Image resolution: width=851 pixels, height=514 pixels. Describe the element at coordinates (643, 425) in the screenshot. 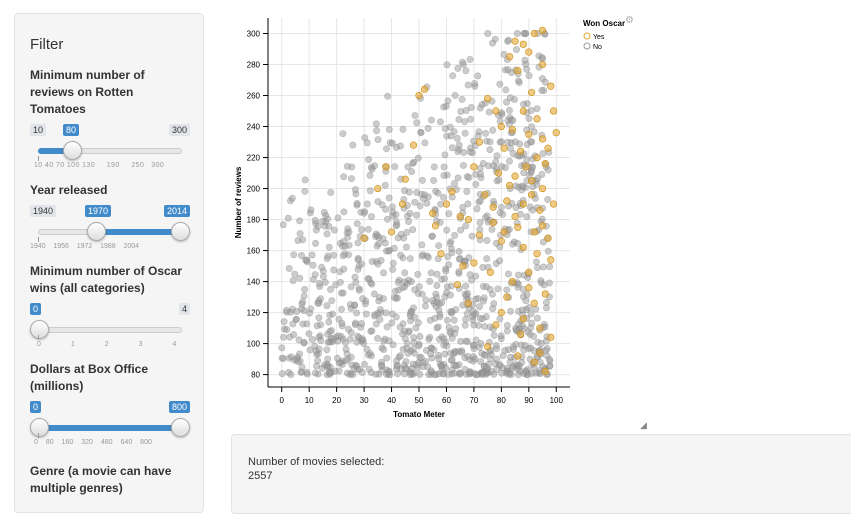

I see `resize-handle-icon: ◢` at that location.